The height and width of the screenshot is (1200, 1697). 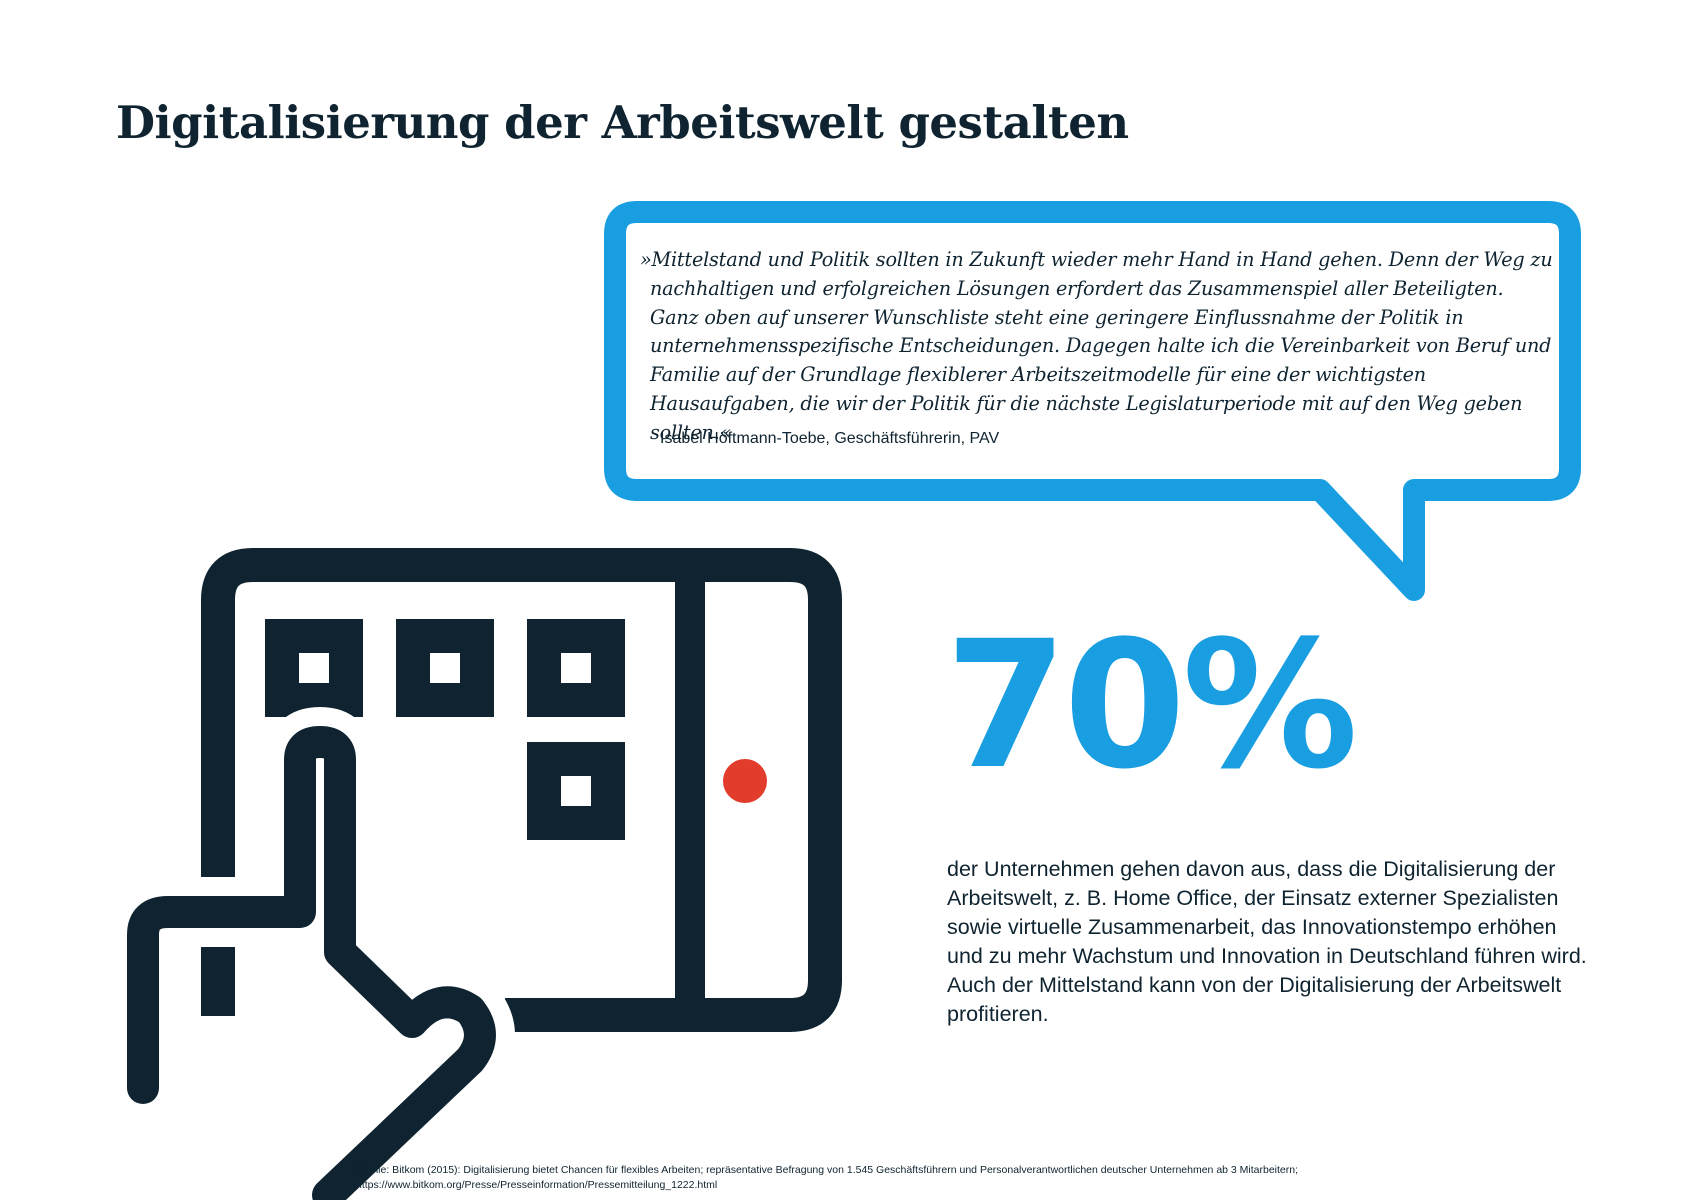 I want to click on stat-value: 70%, so click(x=1151, y=705).